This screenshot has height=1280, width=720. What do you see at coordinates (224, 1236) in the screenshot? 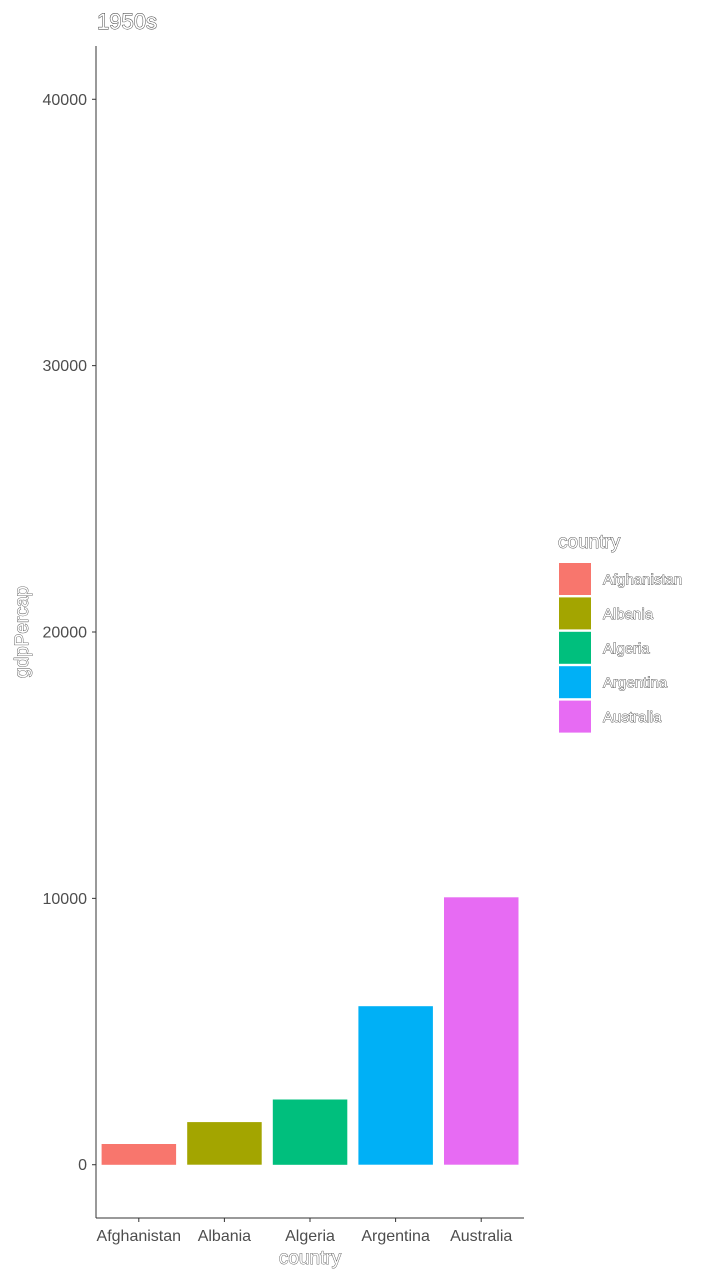
I see `x-tick-label: Albania` at bounding box center [224, 1236].